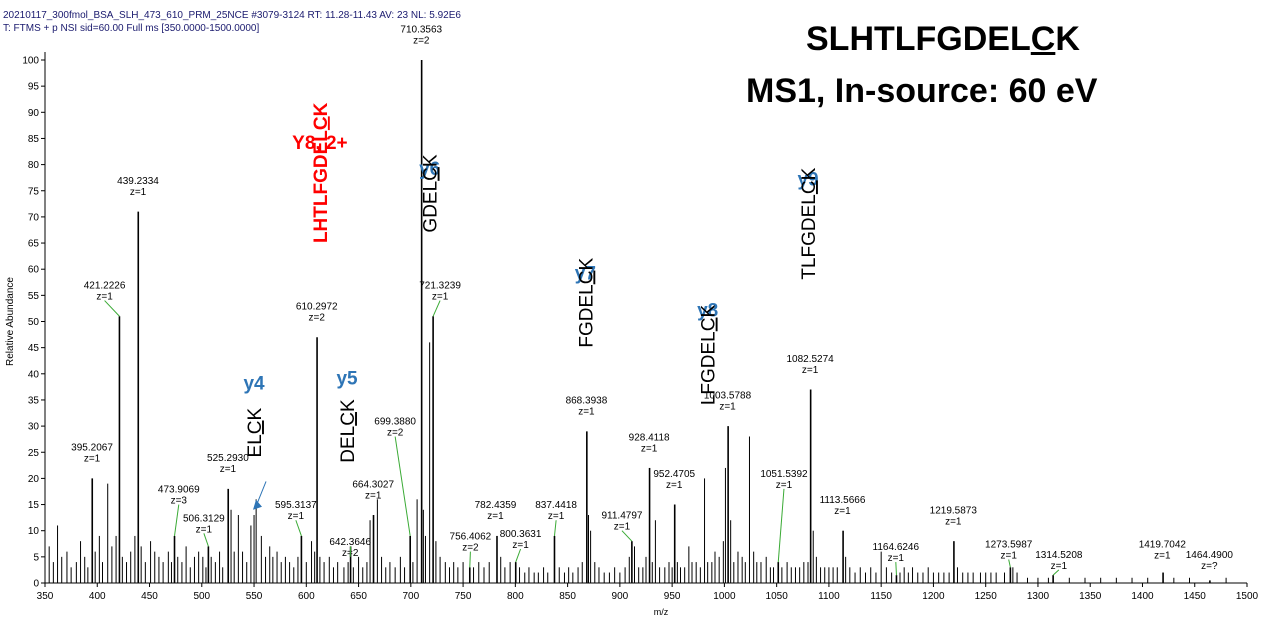 The height and width of the screenshot is (623, 1280). Describe the element at coordinates (621, 516) in the screenshot. I see `peak-mz-label: 911.4797` at that location.